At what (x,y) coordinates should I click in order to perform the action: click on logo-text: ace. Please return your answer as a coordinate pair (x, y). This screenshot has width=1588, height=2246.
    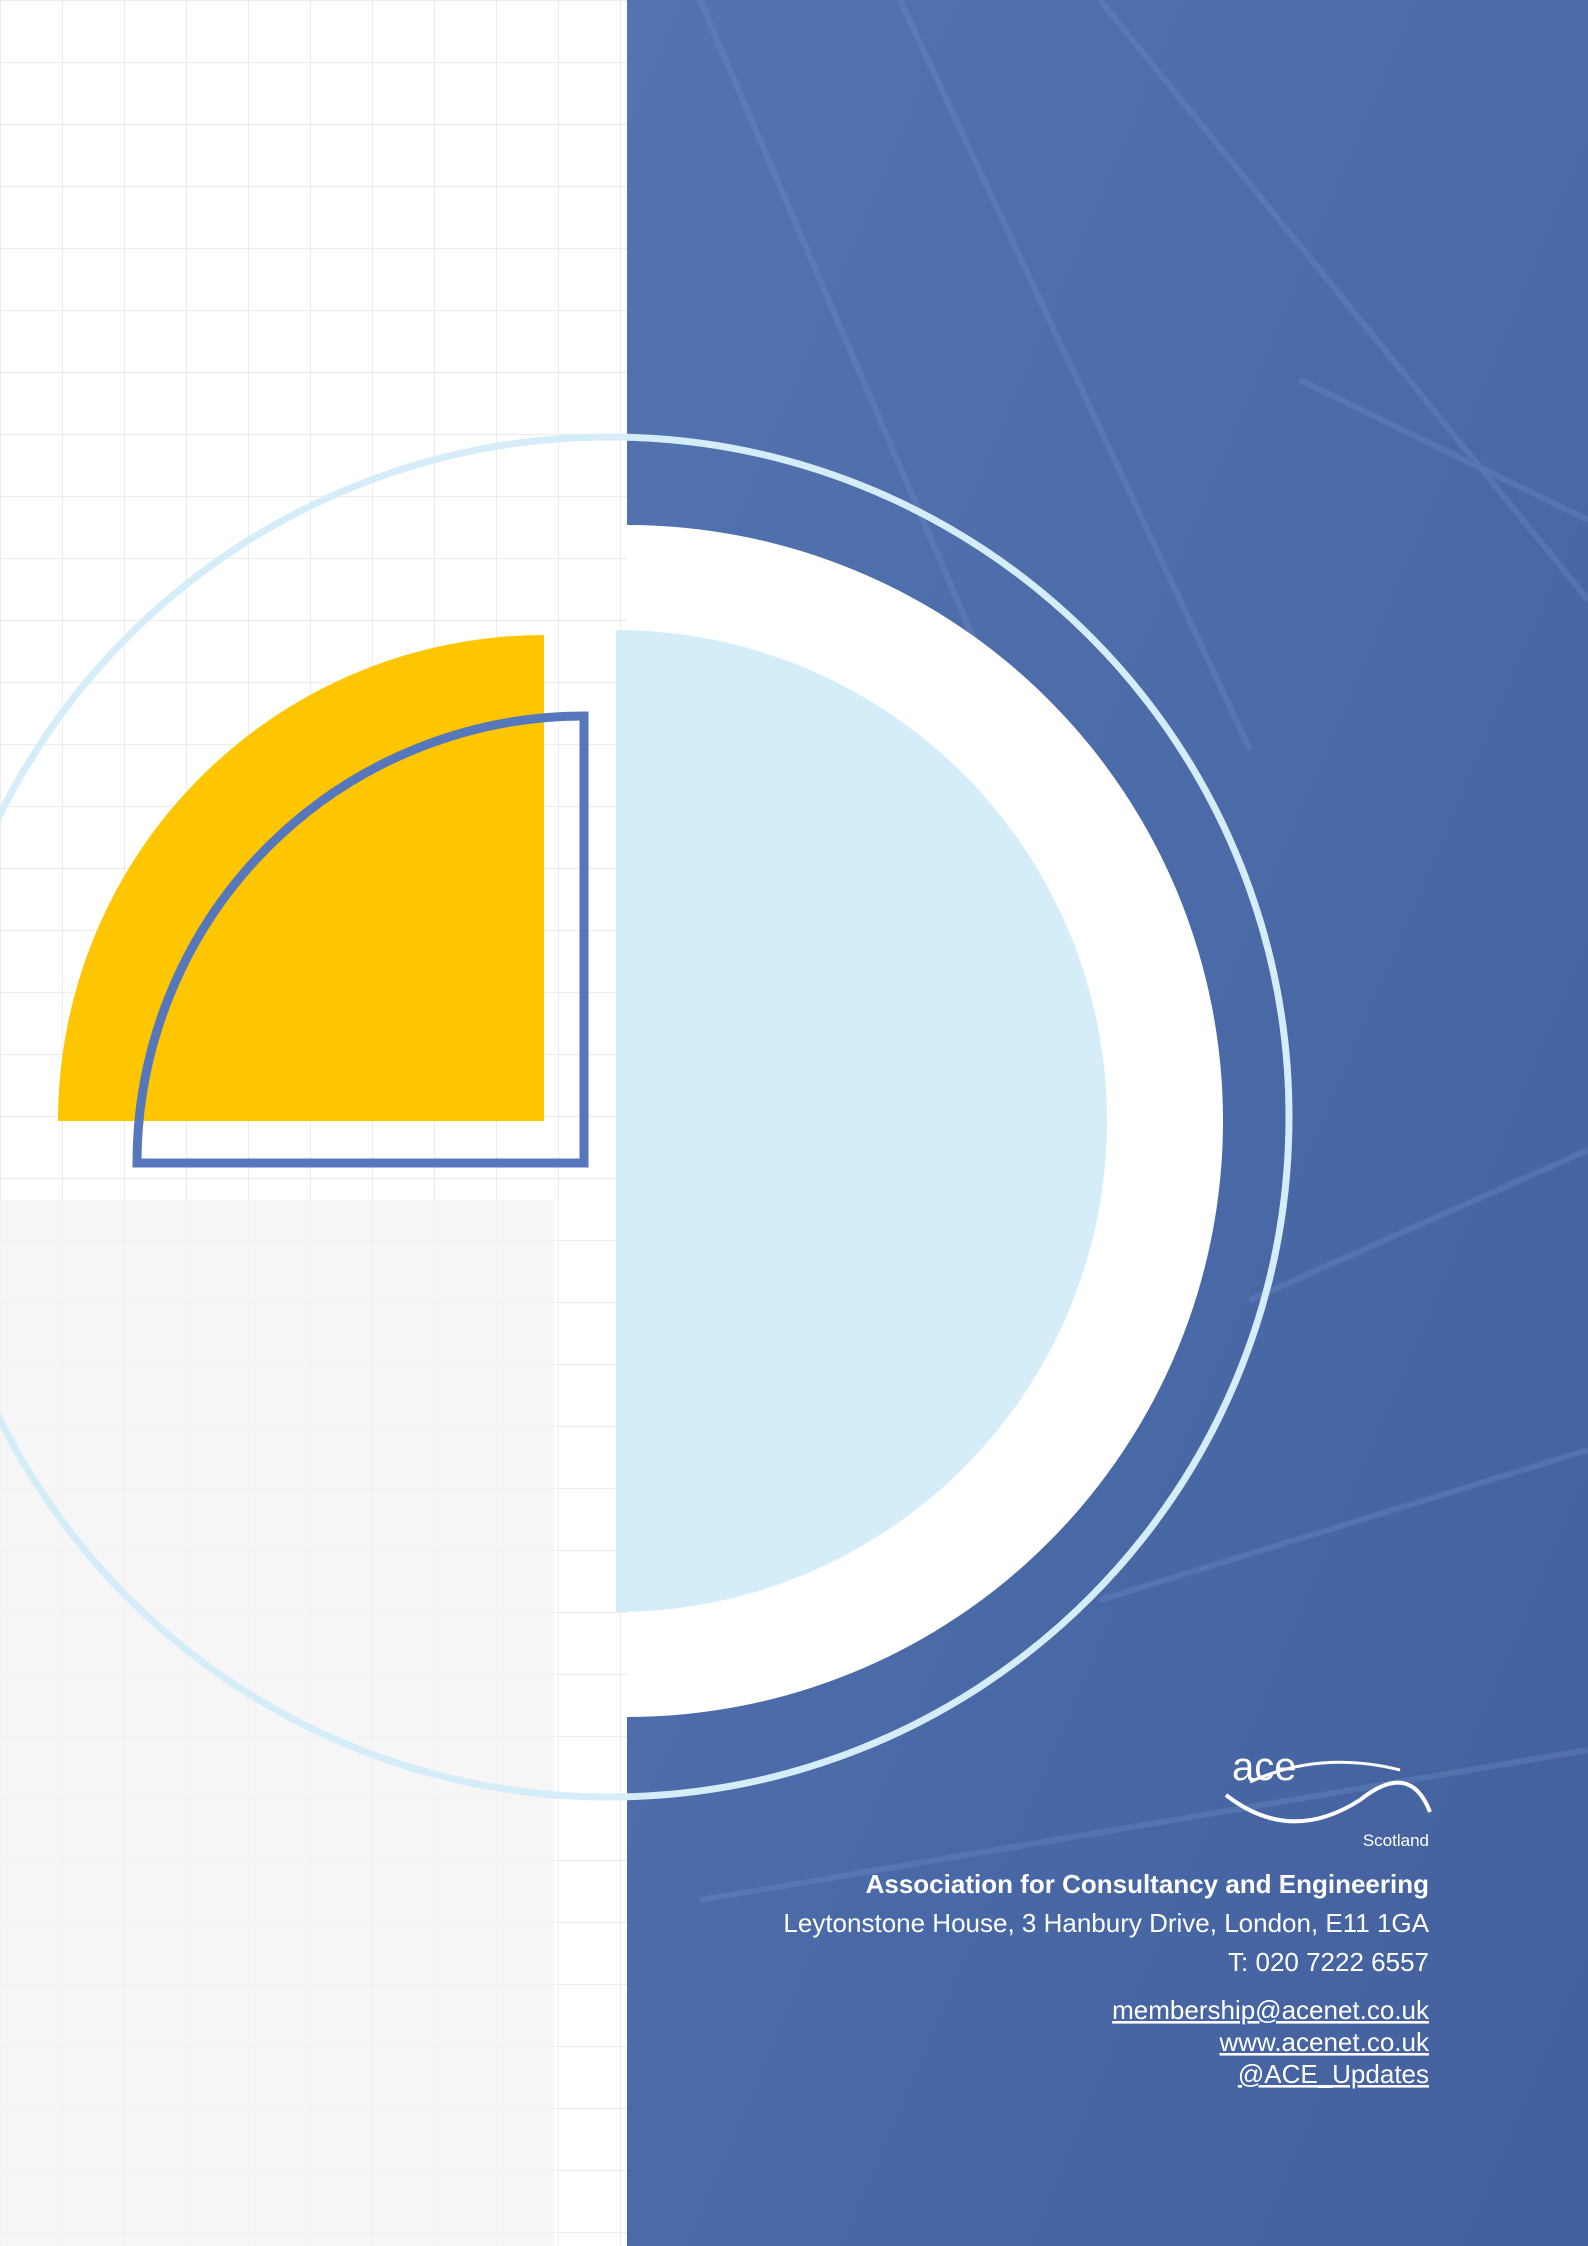
    Looking at the image, I should click on (1264, 1767).